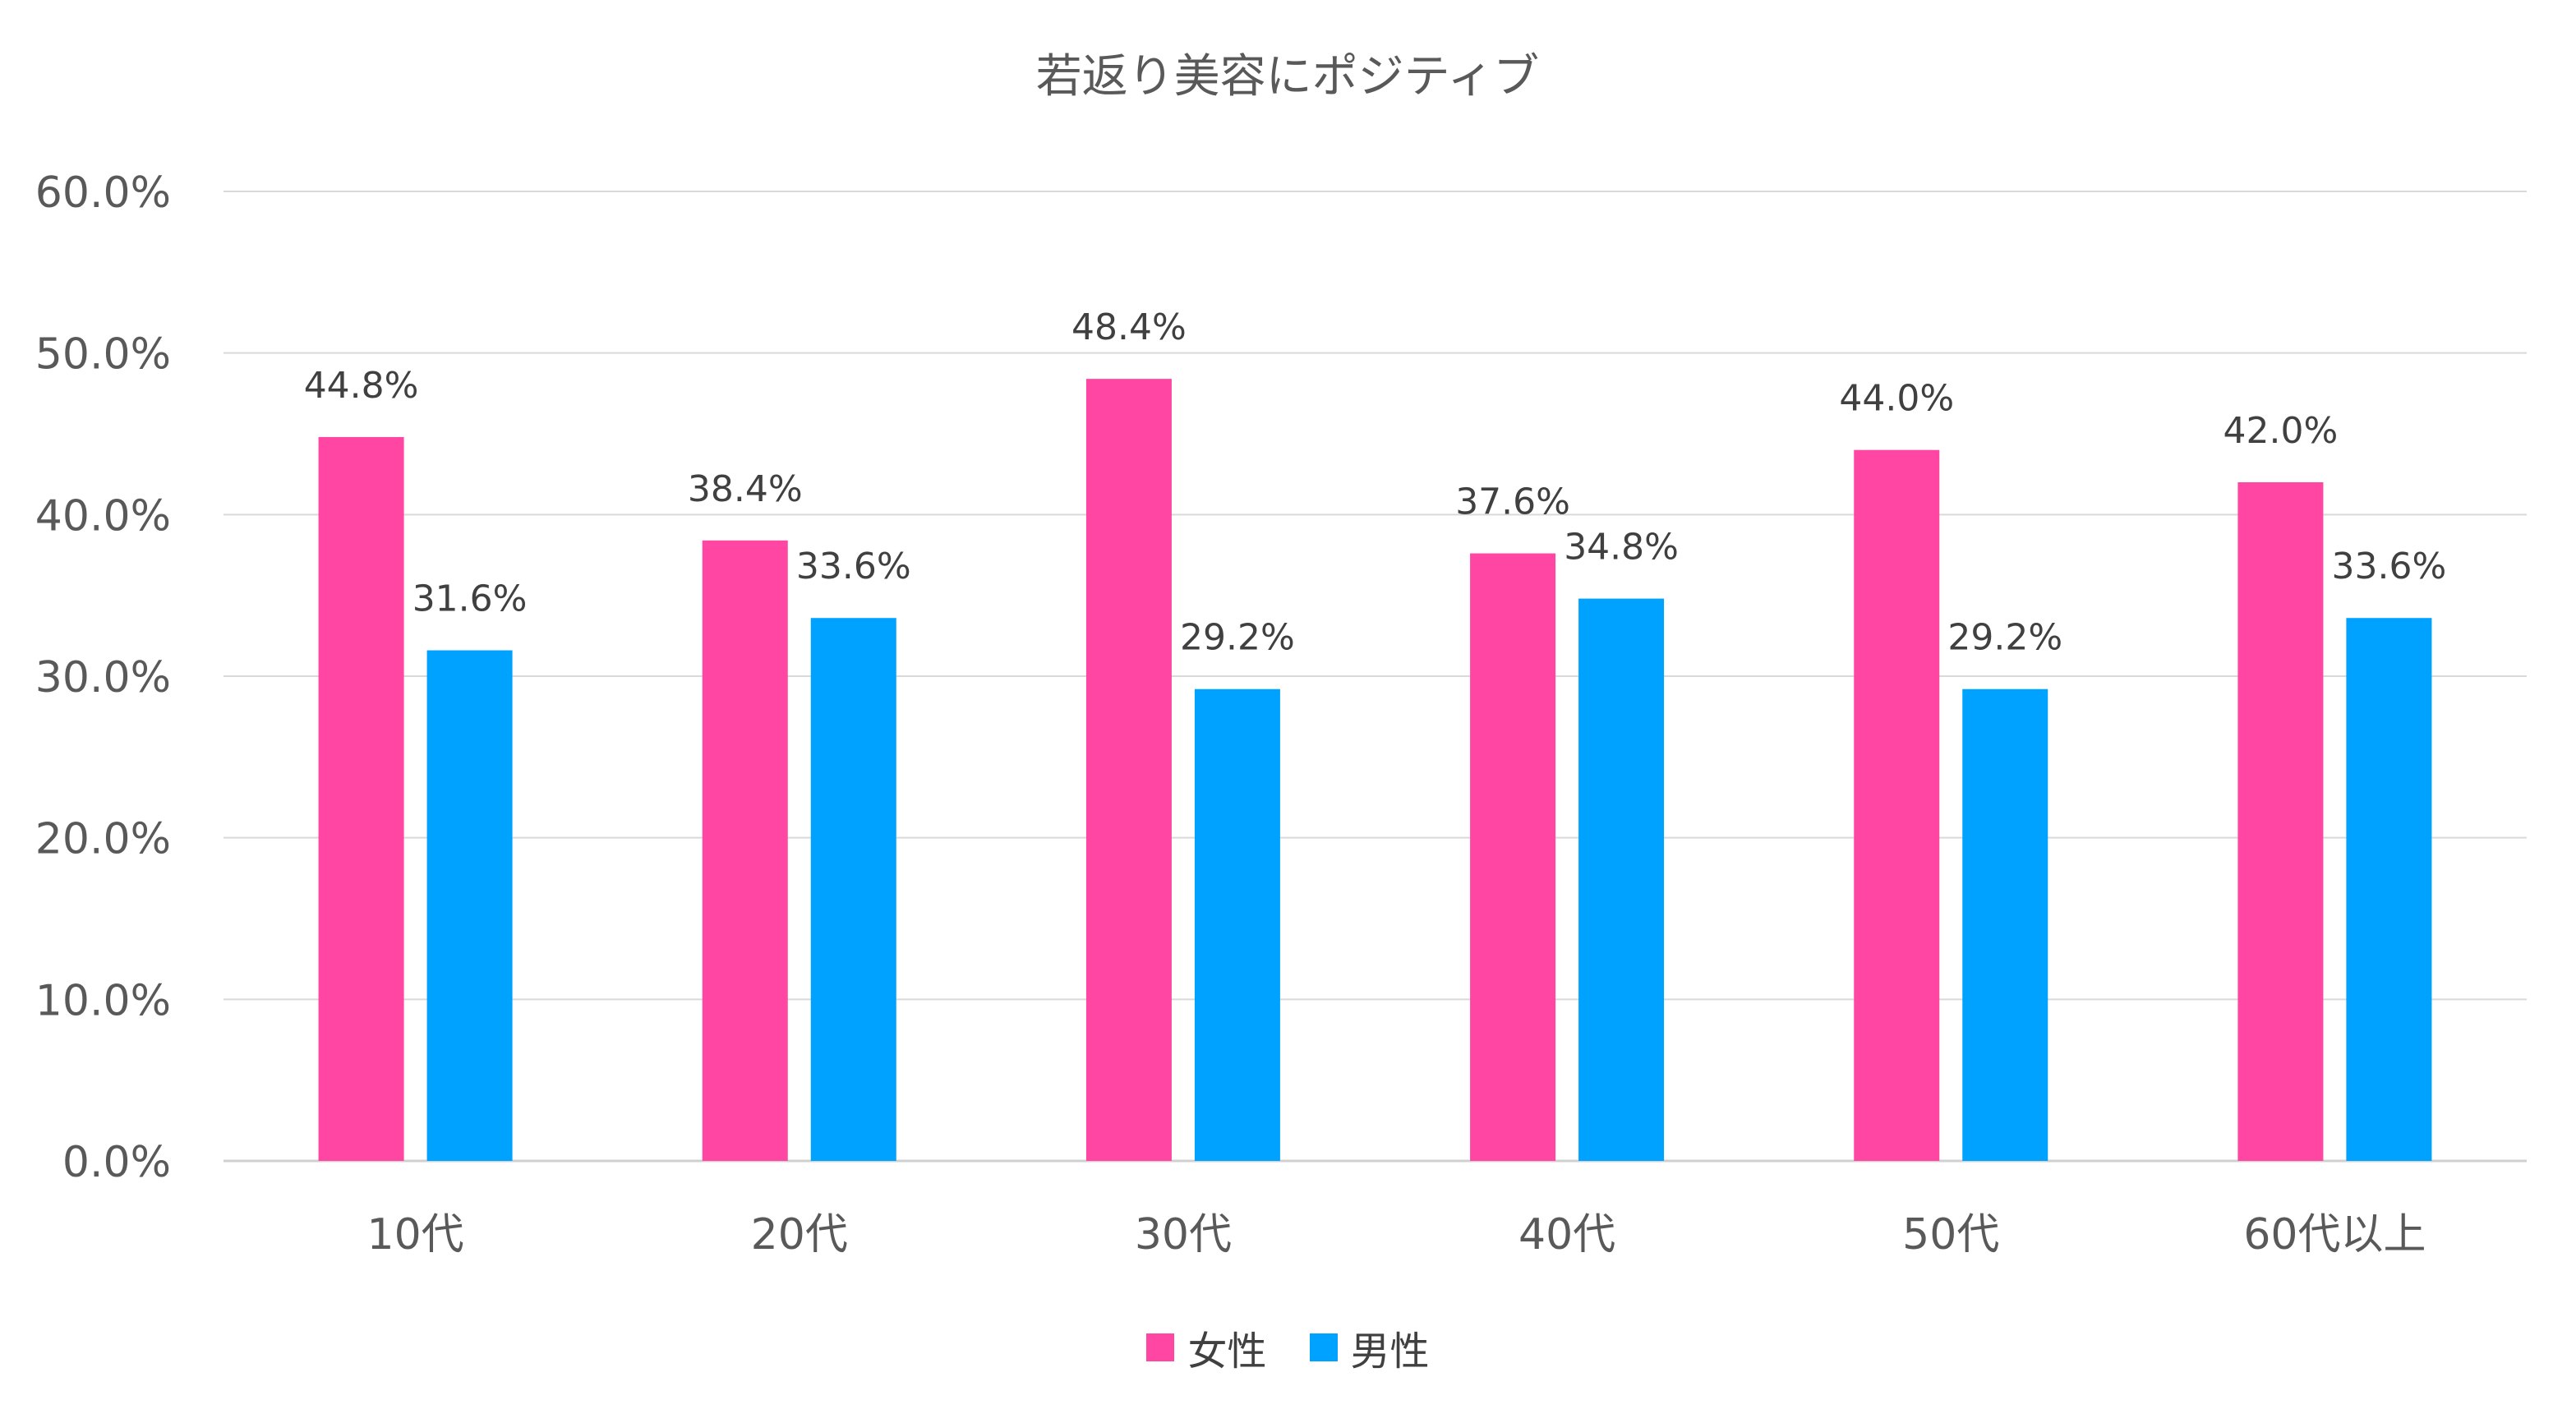 This screenshot has width=2576, height=1423. What do you see at coordinates (2281, 431) in the screenshot?
I see `data-label: 42.0%` at bounding box center [2281, 431].